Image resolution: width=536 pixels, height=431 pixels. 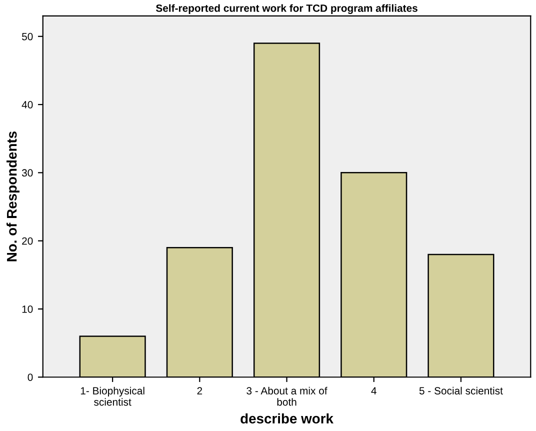 I want to click on y-tick-label: 0, so click(x=30, y=377).